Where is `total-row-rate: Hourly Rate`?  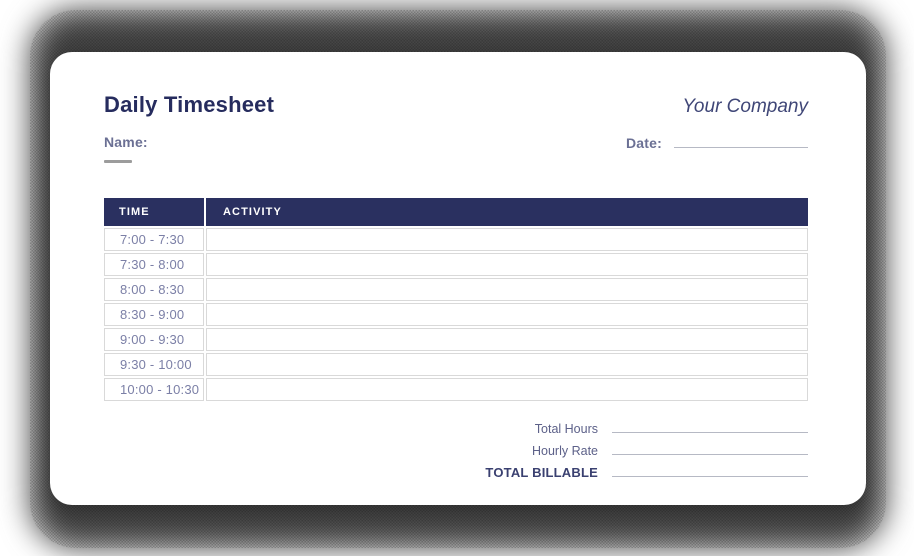
total-row-rate: Hourly Rate is located at coordinates (670, 454).